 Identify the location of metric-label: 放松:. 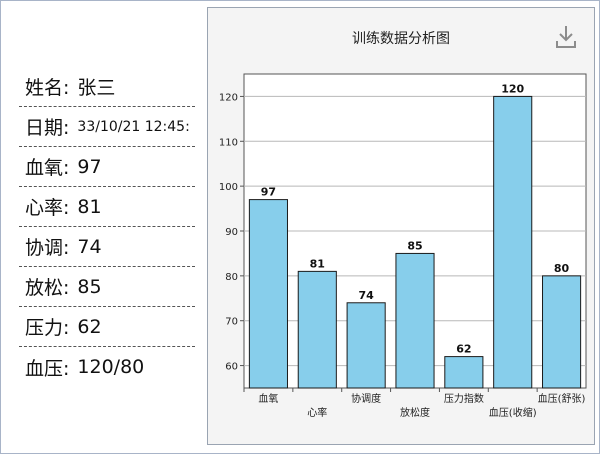
(47, 288).